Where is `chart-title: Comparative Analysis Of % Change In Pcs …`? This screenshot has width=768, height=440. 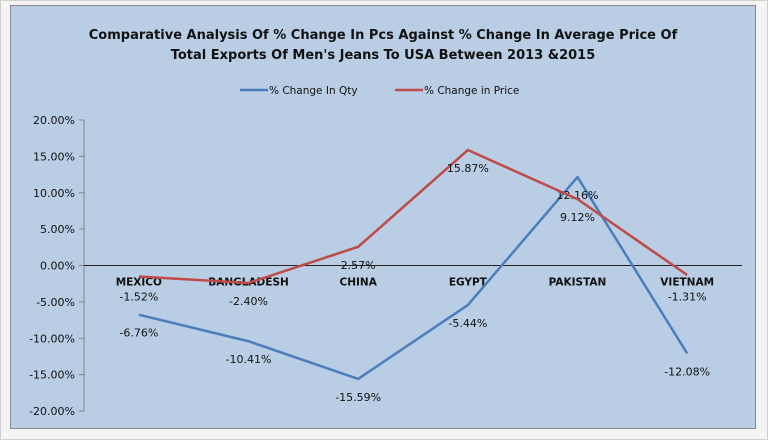 chart-title: Comparative Analysis Of % Change In Pcs … is located at coordinates (383, 46).